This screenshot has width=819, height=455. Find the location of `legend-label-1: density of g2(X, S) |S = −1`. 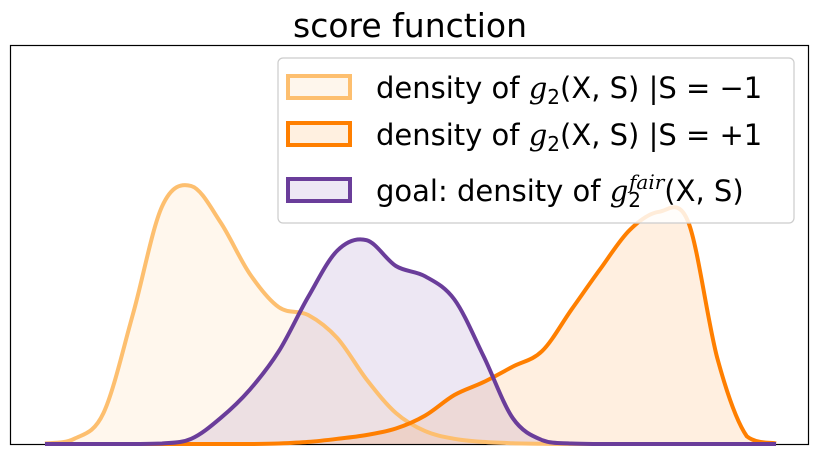

legend-label-1: density of g2(X, S) |S = −1 is located at coordinates (569, 90).